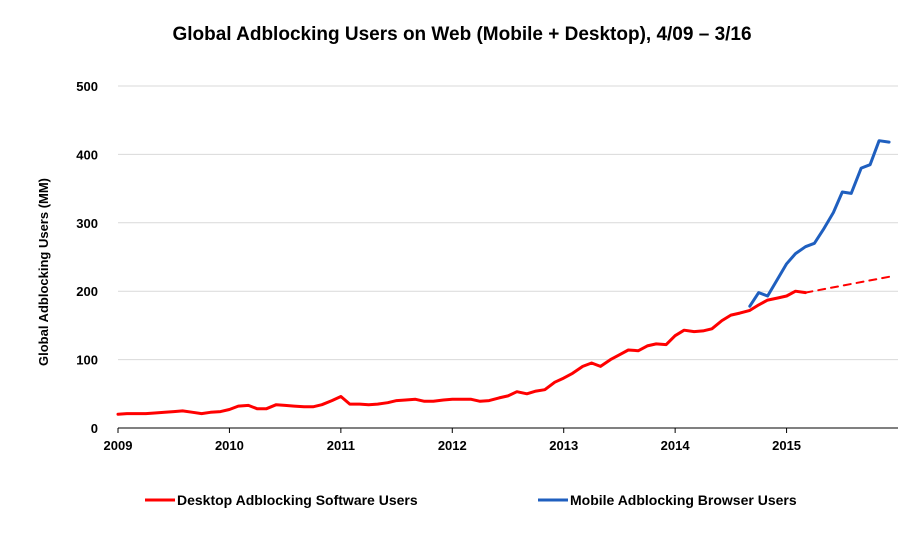  What do you see at coordinates (43, 272) in the screenshot?
I see `y-axis-label: Global Adblocking Users (MM)` at bounding box center [43, 272].